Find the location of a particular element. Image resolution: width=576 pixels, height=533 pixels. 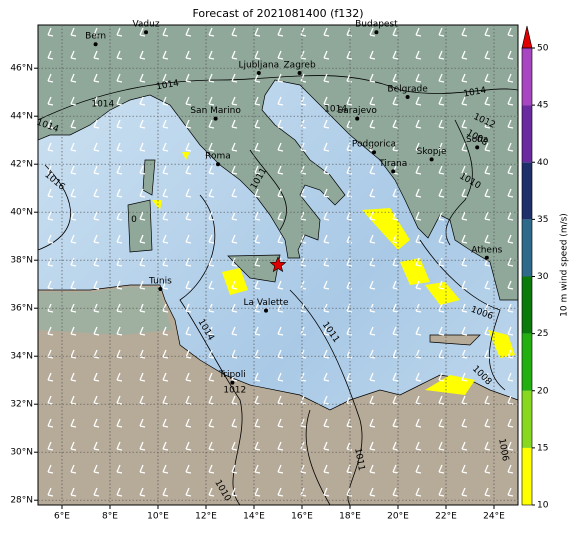

city-label: Vaduz is located at coordinates (145, 25).